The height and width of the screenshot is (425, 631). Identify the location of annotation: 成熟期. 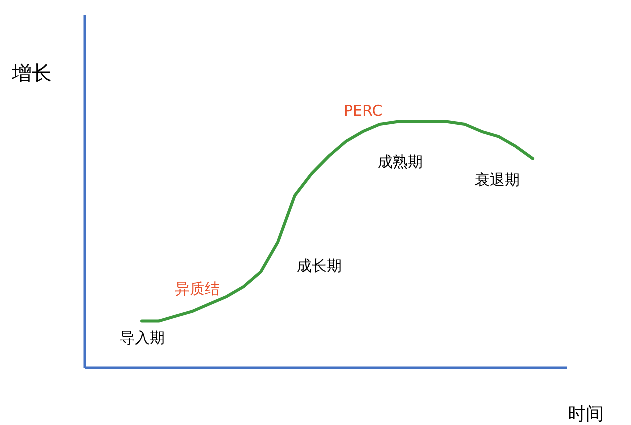
(400, 162).